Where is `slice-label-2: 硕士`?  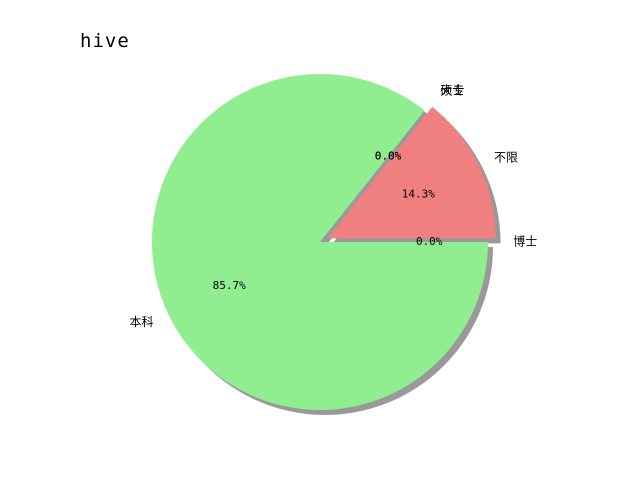 slice-label-2: 硕士 is located at coordinates (452, 90).